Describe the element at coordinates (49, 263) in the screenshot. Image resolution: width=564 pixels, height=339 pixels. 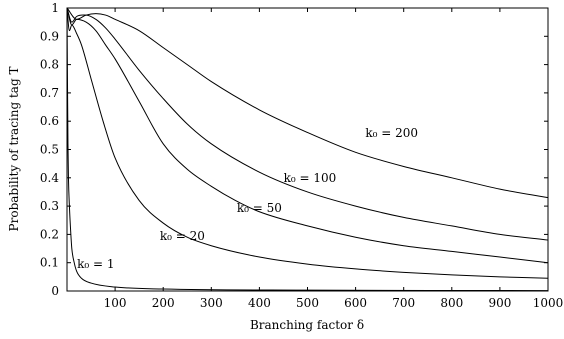
I see `y-tick-label-1: 0.1` at that location.